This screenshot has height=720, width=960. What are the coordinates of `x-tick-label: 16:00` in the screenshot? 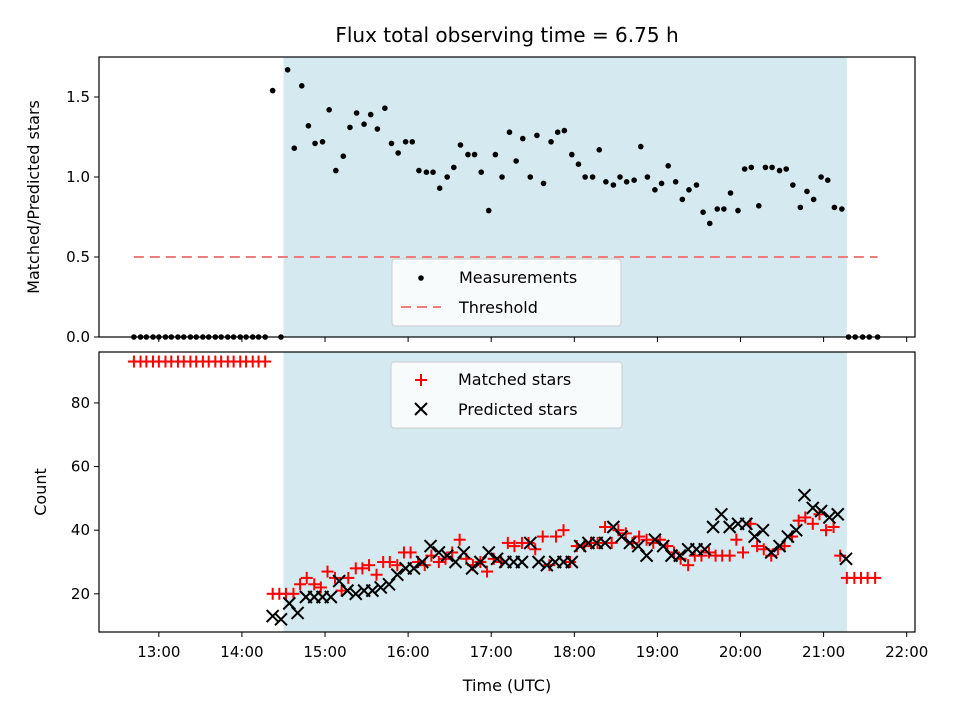 It's located at (407, 652).